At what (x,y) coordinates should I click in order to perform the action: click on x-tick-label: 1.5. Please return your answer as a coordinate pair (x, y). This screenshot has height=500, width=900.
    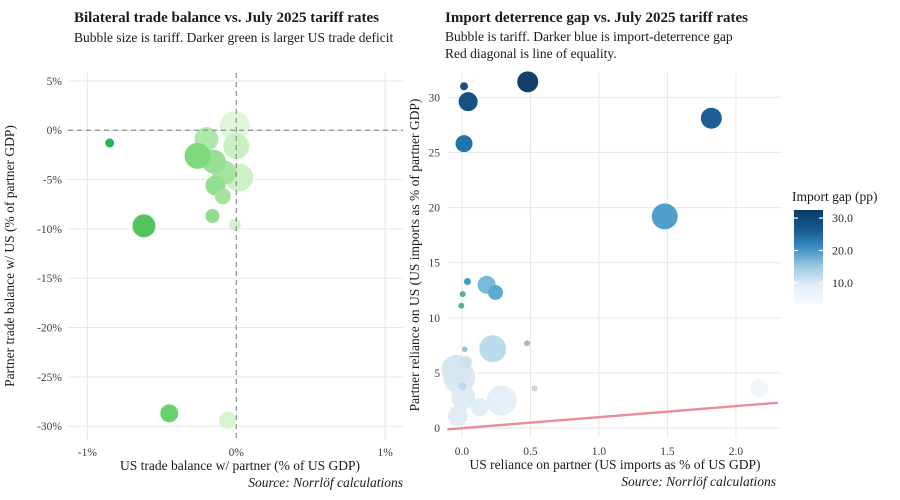
    Looking at the image, I should click on (667, 452).